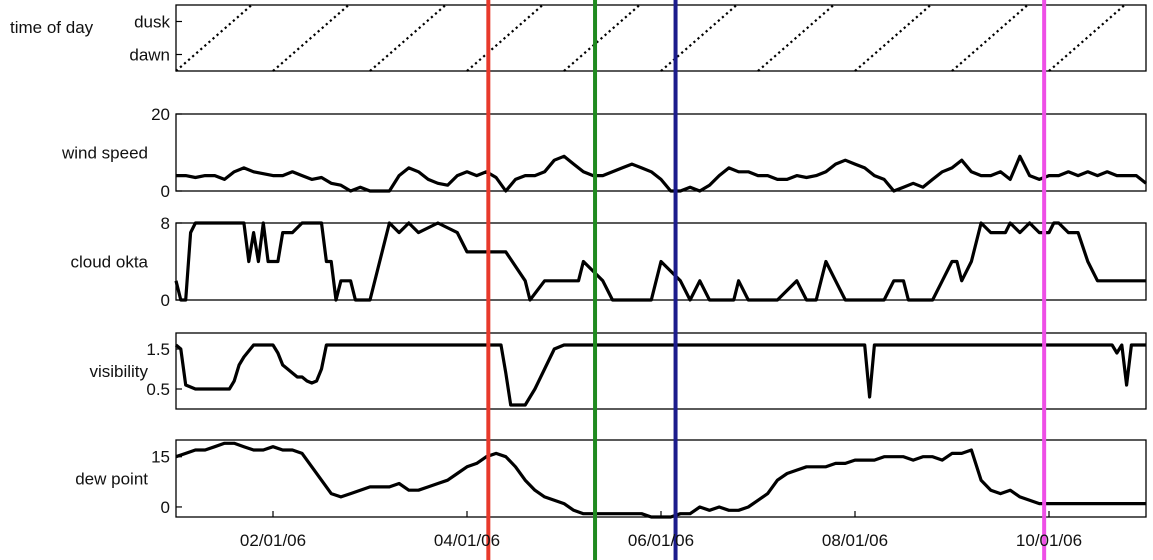  Describe the element at coordinates (855, 540) in the screenshot. I see `x-tick-label: 08/01/06` at that location.